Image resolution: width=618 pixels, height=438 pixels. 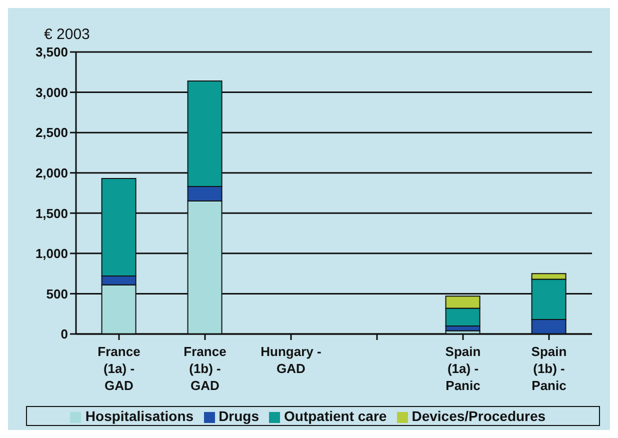 What do you see at coordinates (51, 254) in the screenshot?
I see `y-tick-label: 1,000` at bounding box center [51, 254].